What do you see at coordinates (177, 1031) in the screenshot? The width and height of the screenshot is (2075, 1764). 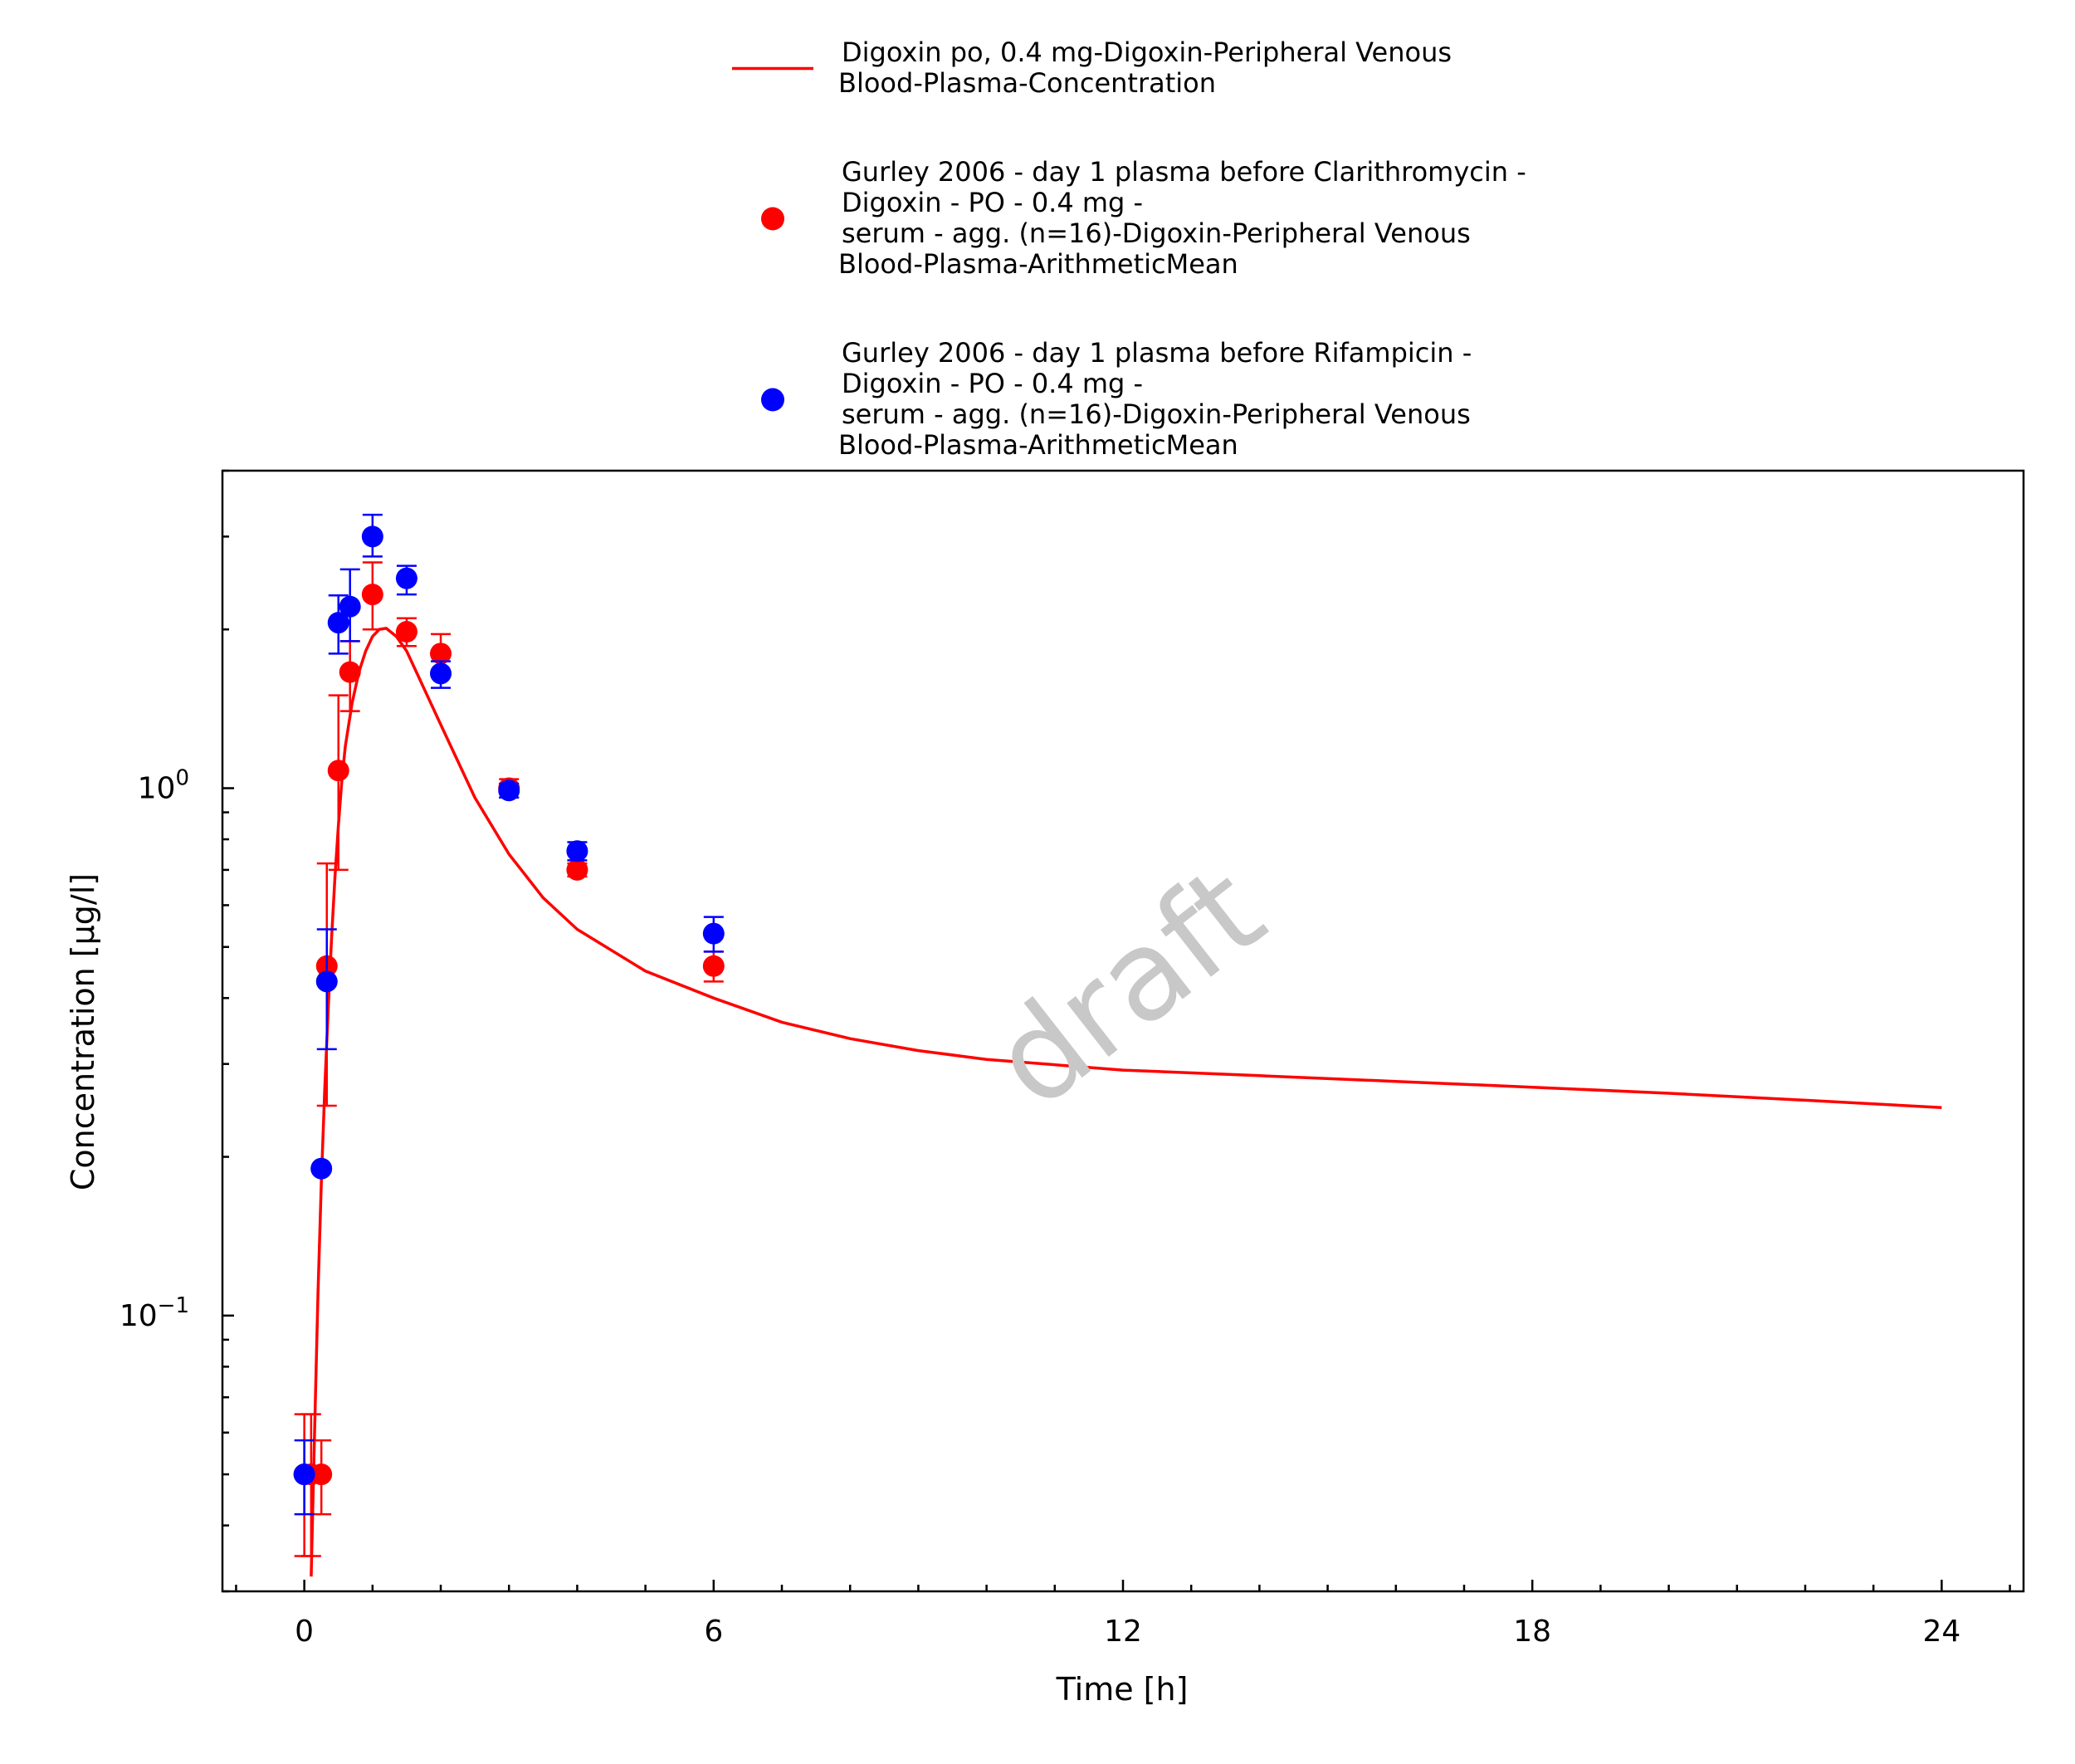 I see `y-axis: 10⁰ 10⁻¹` at bounding box center [177, 1031].